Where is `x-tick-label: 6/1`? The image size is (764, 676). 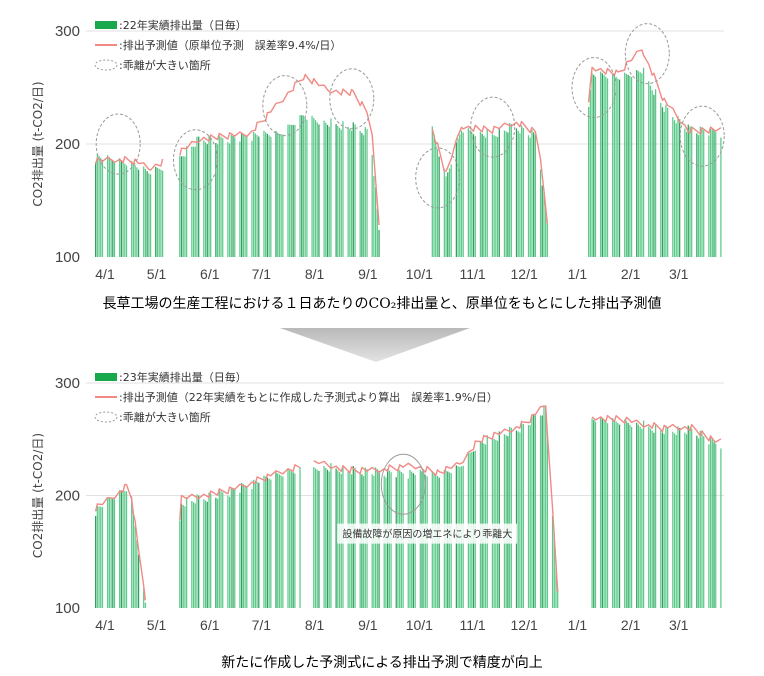 x-tick-label: 6/1 is located at coordinates (210, 274).